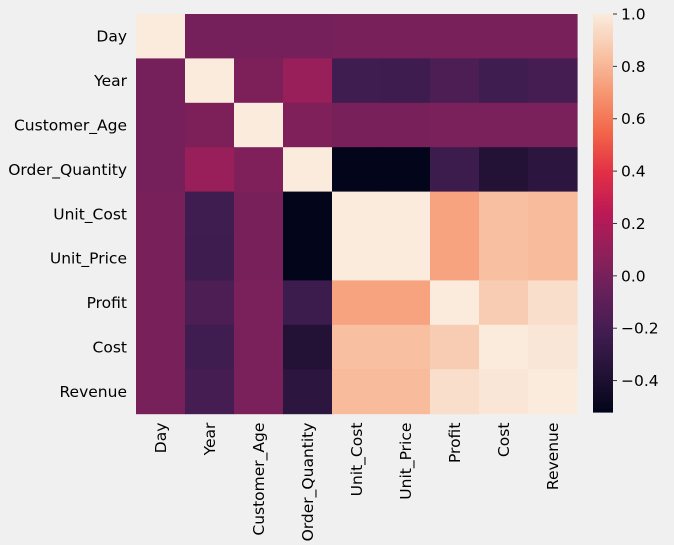  Describe the element at coordinates (504, 81) in the screenshot. I see `heatmap-cell-Year-Cost` at that location.